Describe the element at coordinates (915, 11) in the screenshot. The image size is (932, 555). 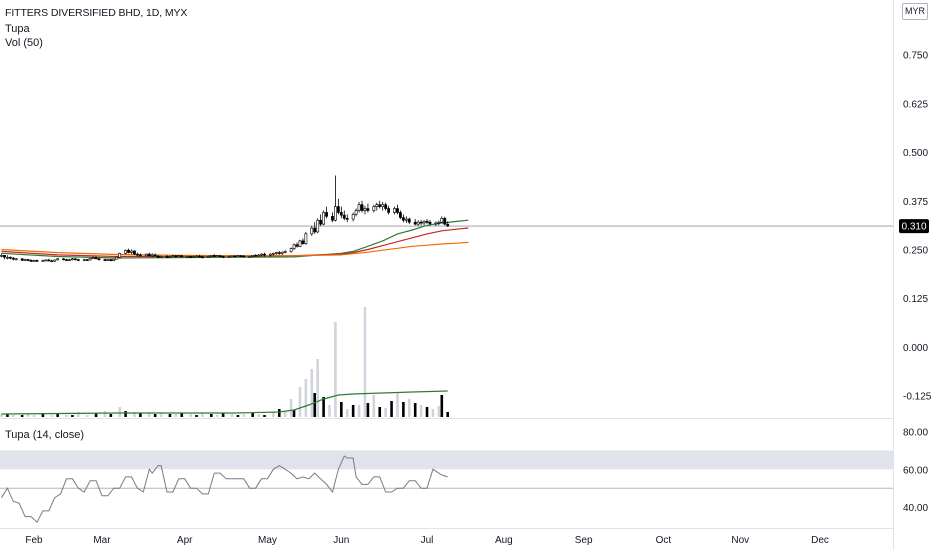
I see `currency-button: MYR` at that location.